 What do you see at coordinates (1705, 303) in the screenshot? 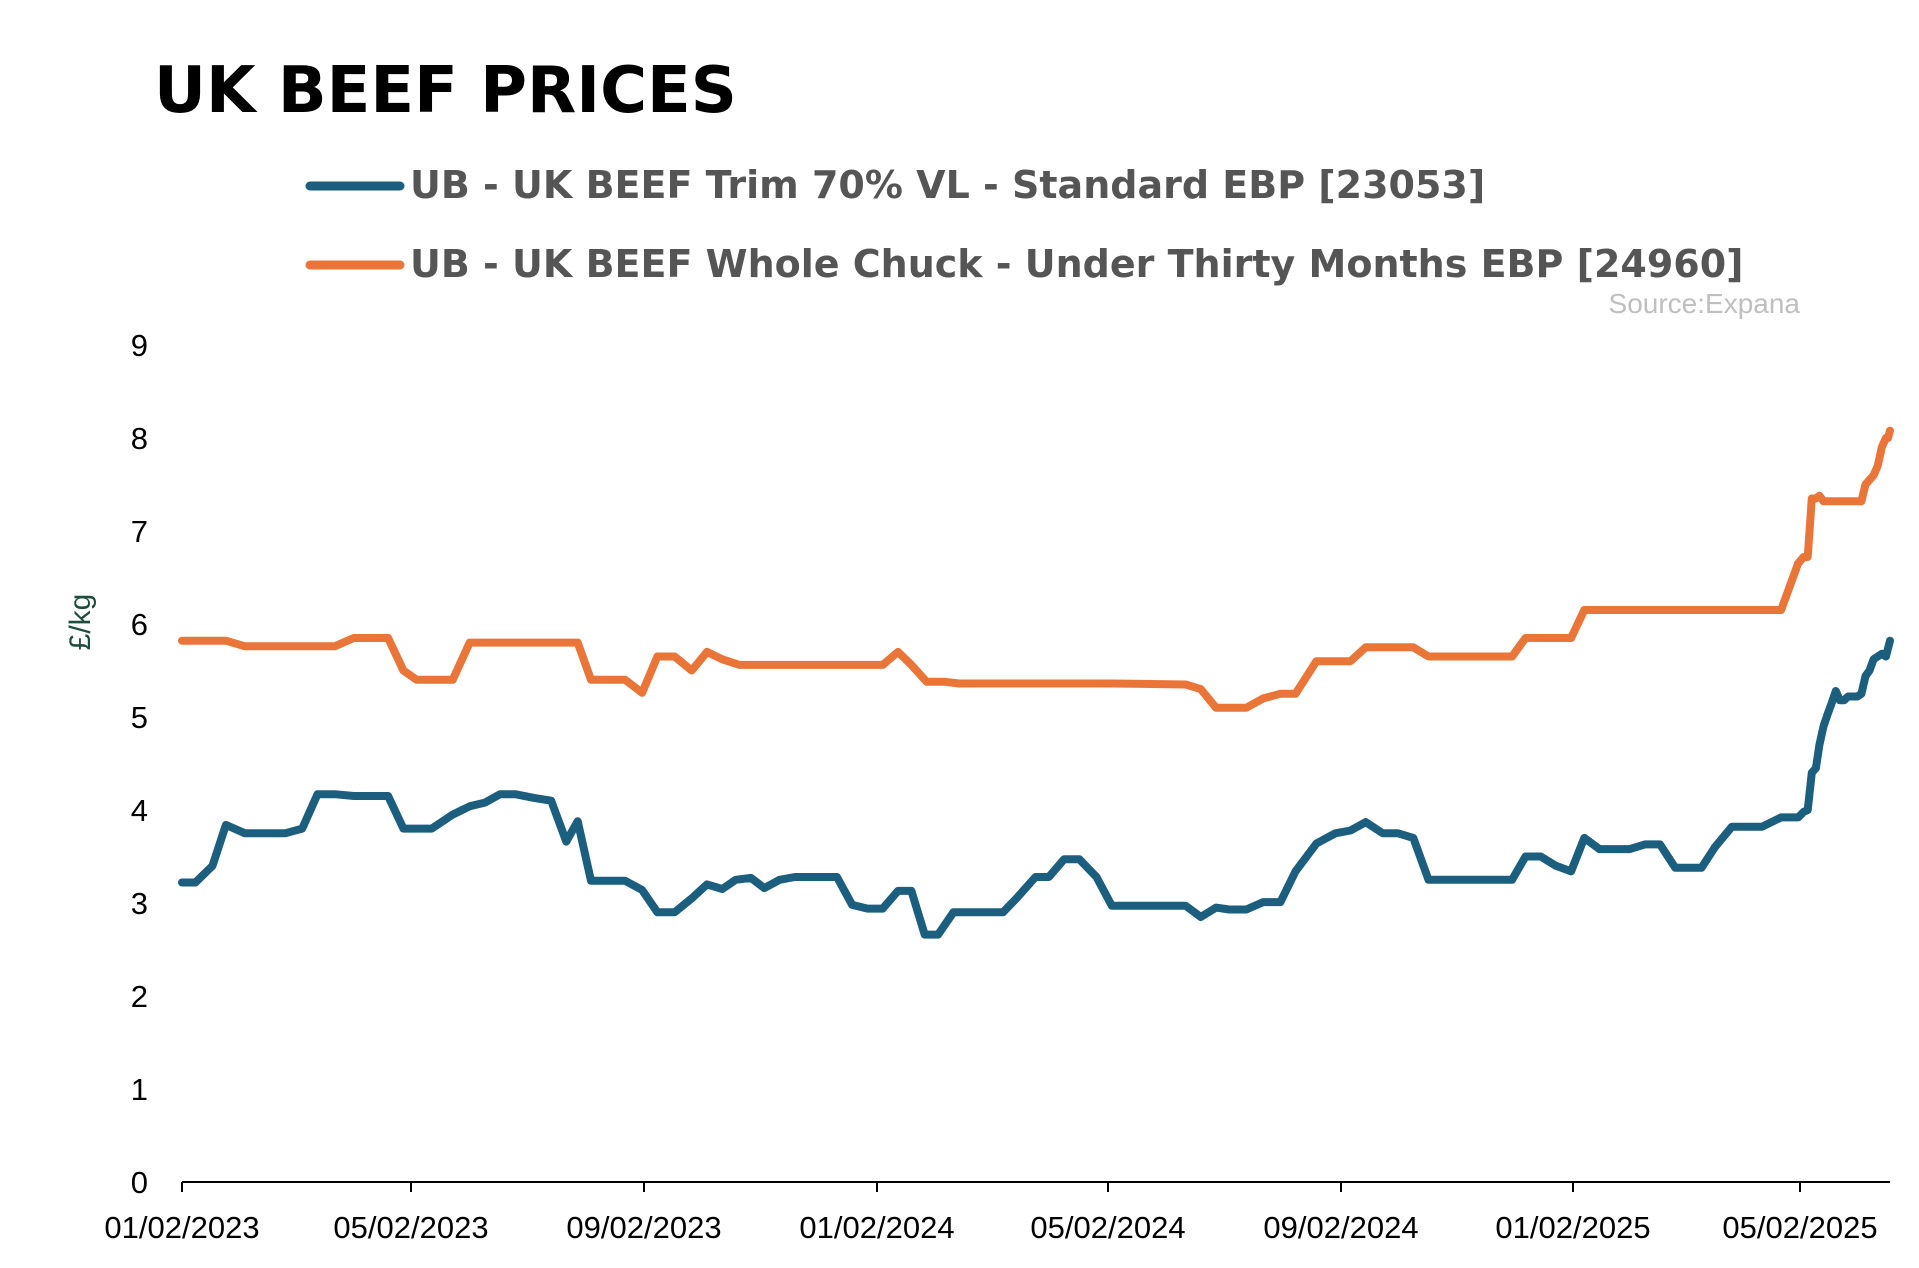
I see `source-note: Source:Expana` at bounding box center [1705, 303].